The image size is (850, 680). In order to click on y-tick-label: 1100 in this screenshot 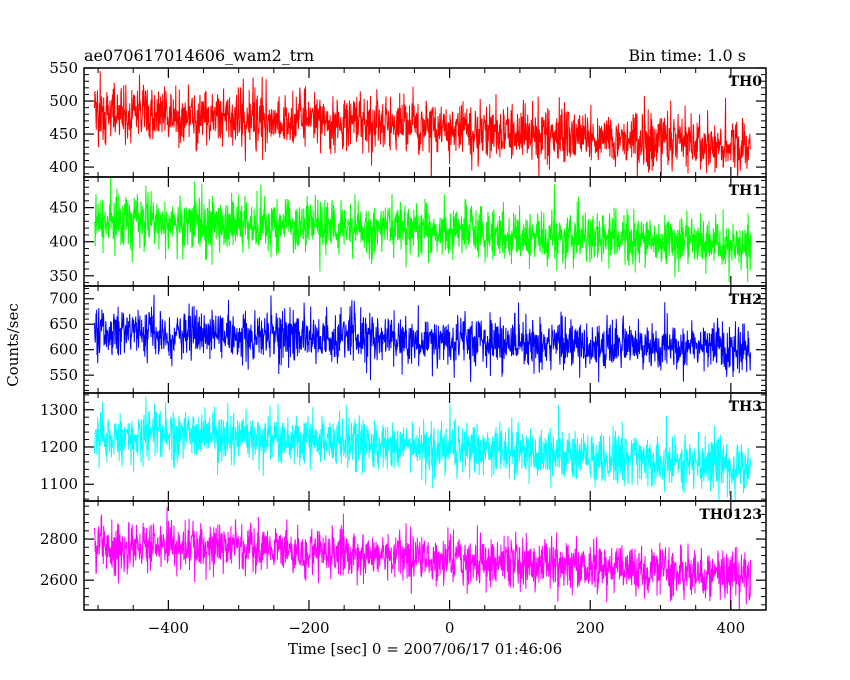, I will do `click(59, 484)`.